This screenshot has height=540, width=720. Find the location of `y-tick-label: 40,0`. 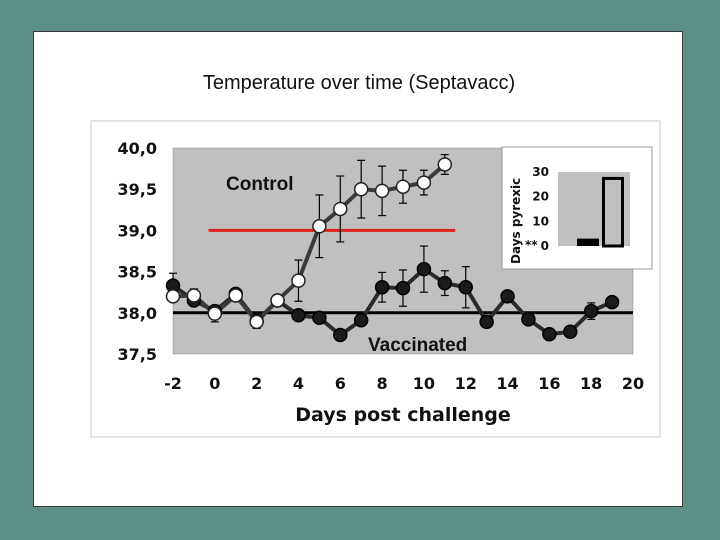

y-tick-label: 40,0 is located at coordinates (137, 148).